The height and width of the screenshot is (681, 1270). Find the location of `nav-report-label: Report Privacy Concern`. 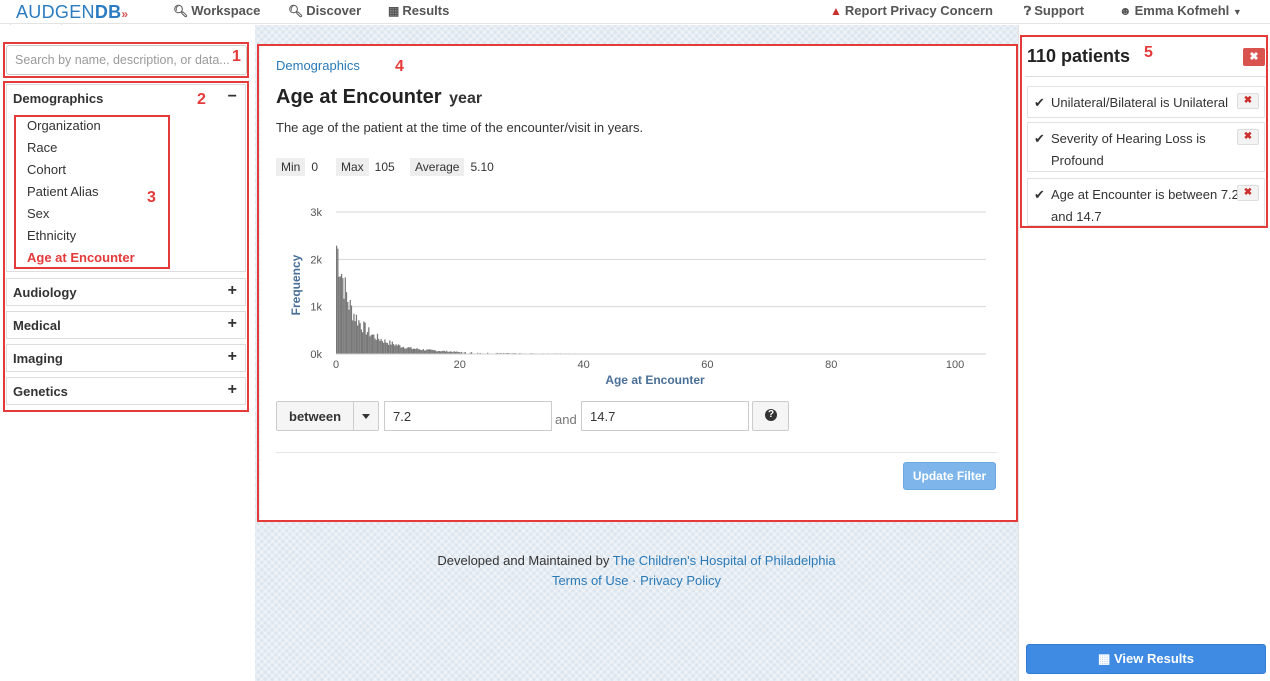

nav-report-label: Report Privacy Concern is located at coordinates (918, 10).